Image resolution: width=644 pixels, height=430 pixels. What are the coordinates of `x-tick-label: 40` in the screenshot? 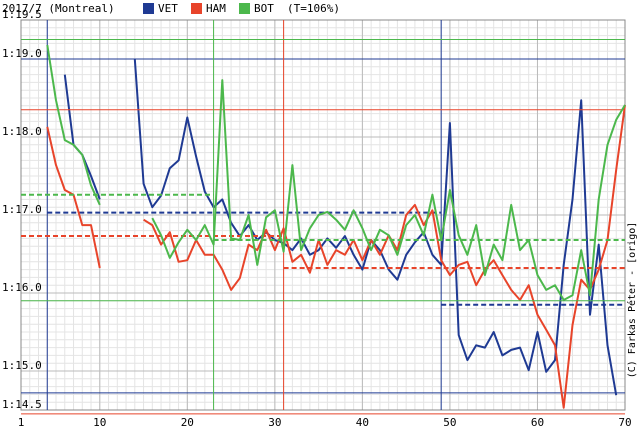 It's located at (362, 422).